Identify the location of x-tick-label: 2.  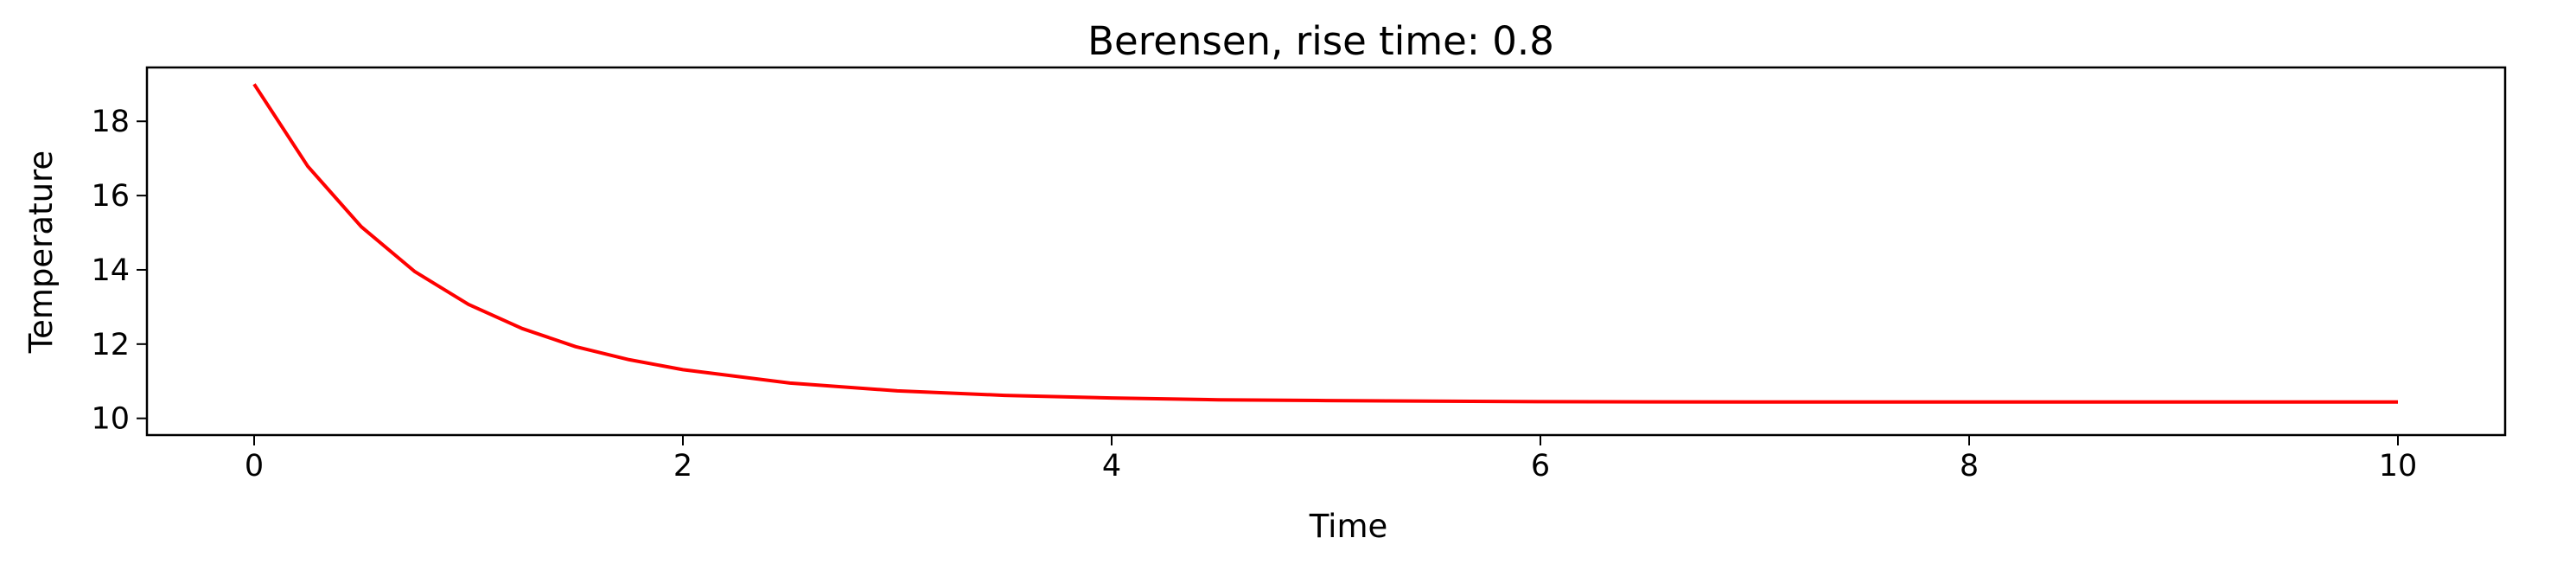
(682, 467).